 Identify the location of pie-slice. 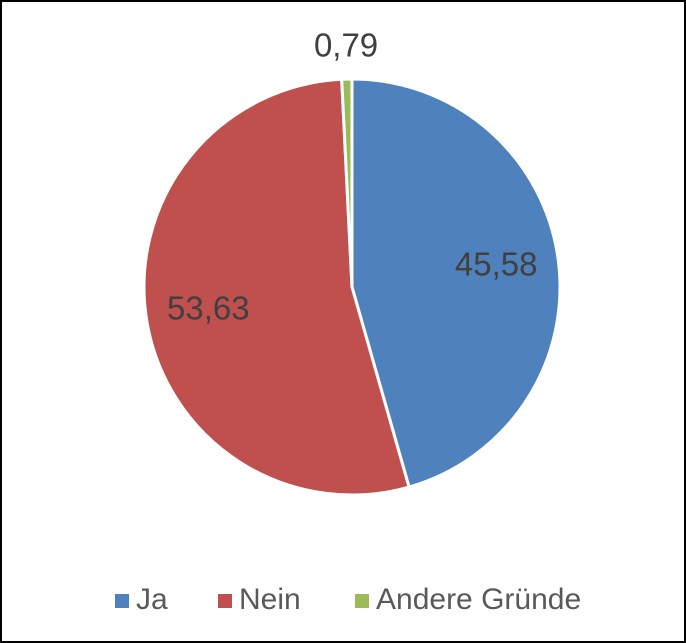
(347, 182).